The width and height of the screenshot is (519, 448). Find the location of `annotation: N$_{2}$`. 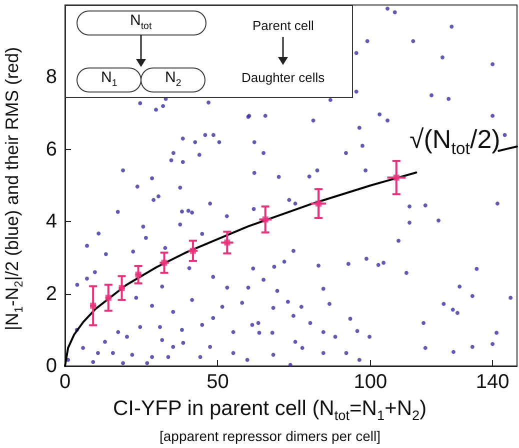

annotation: N$_{2}$ is located at coordinates (173, 79).